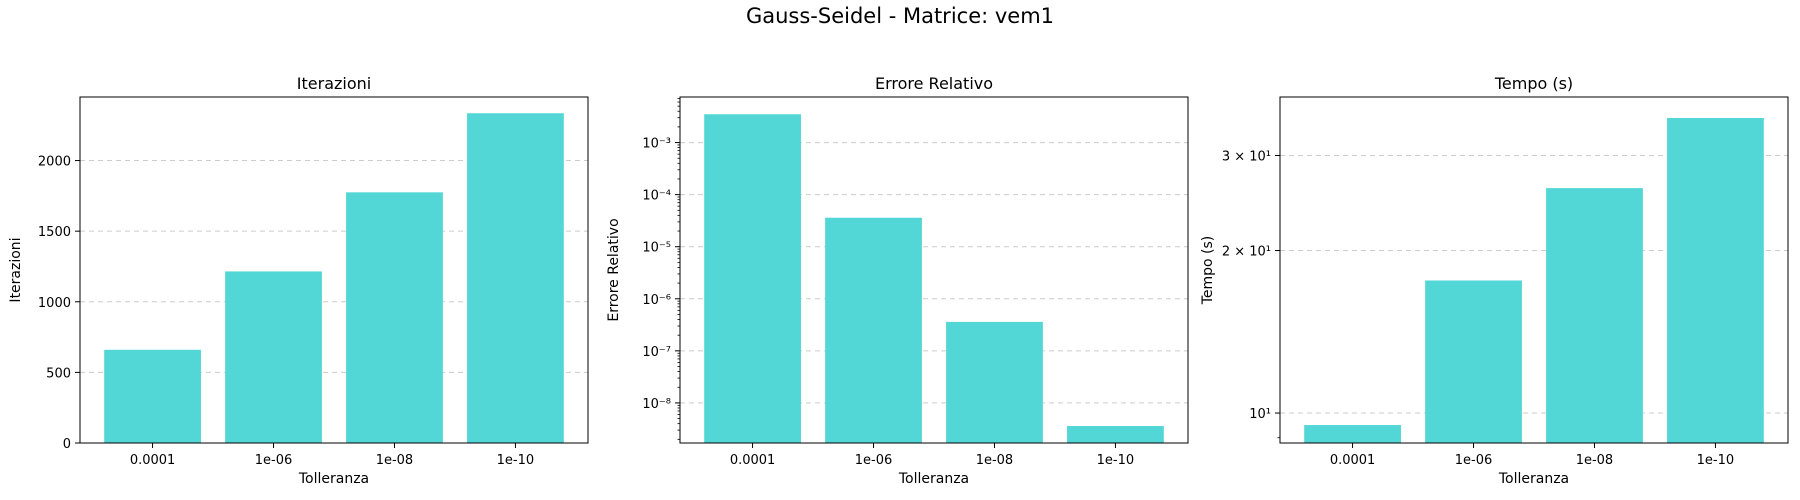 This screenshot has width=1800, height=500. What do you see at coordinates (16, 269) in the screenshot?
I see `y-axis-label: Iterazioni` at bounding box center [16, 269].